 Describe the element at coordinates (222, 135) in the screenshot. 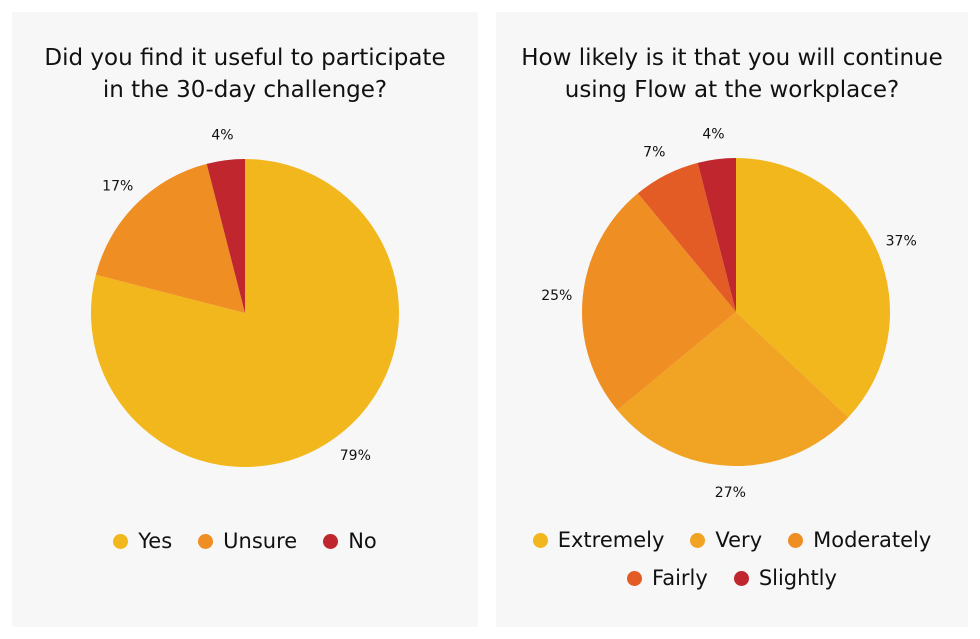

I see `data-label-no: 4%` at that location.